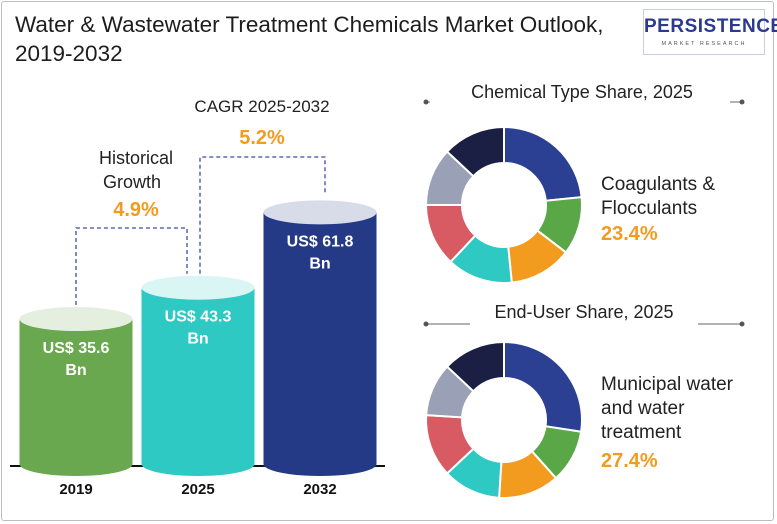 The image size is (777, 524). I want to click on x-tick-label: 2032, so click(319, 489).